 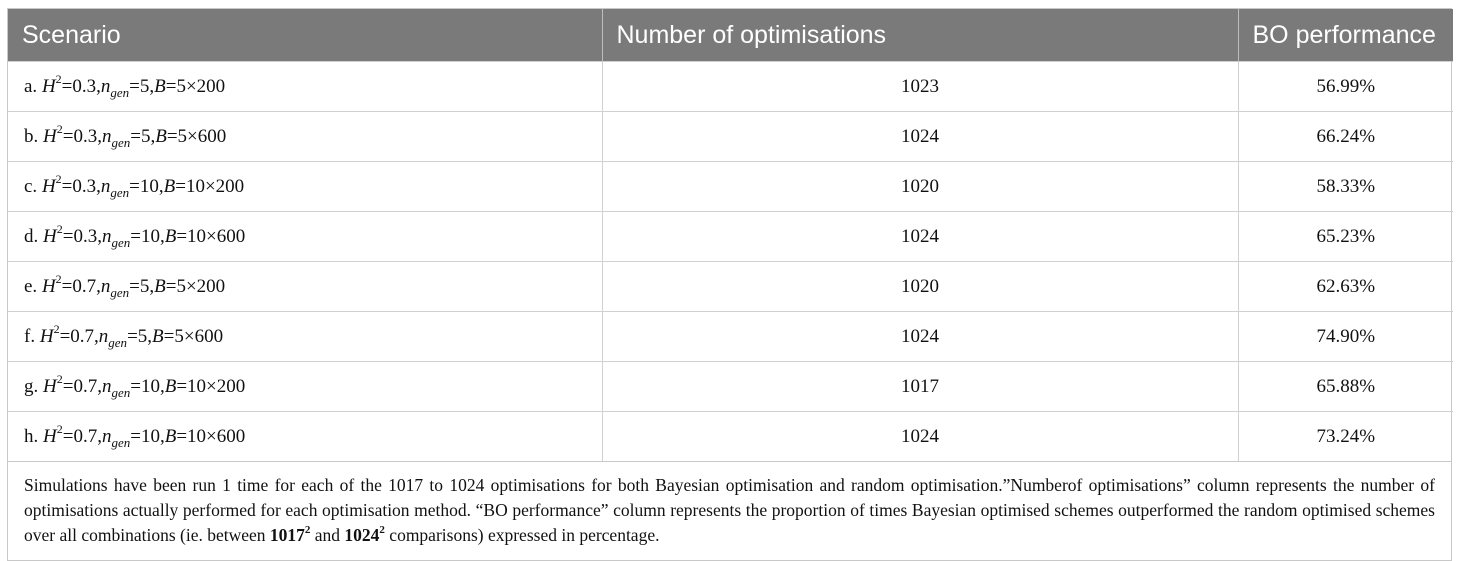 I want to click on table-row: e. H2=0.7,ngen=5,B=5×200 1020 62.63%, so click(x=730, y=286).